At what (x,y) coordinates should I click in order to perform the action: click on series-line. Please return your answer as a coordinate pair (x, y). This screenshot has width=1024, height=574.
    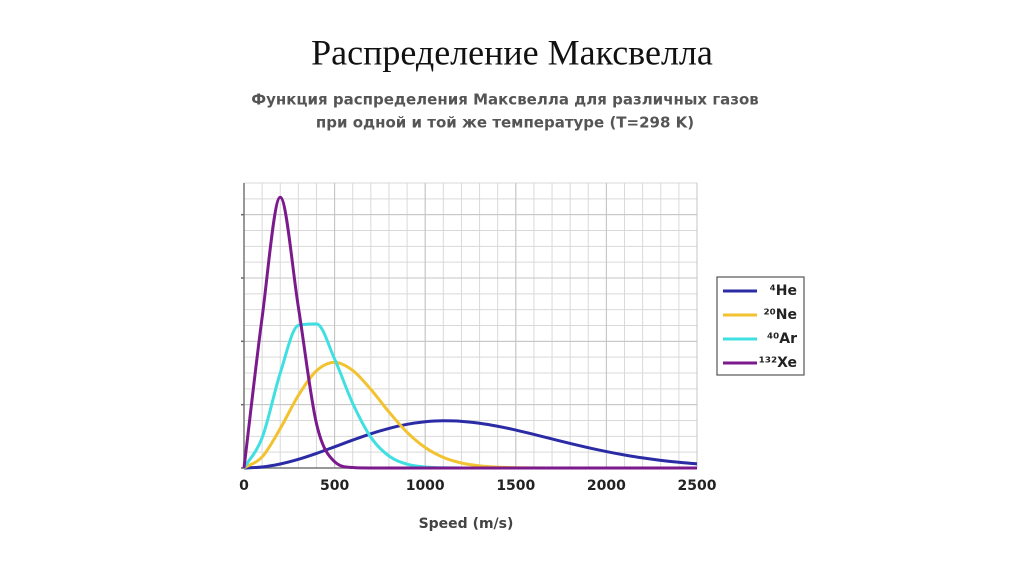
    Looking at the image, I should click on (470, 444).